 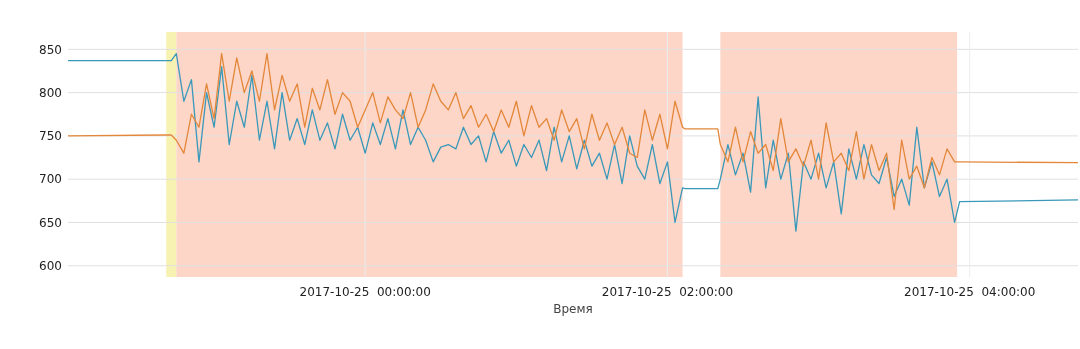 I want to click on y-tick-label: 750, so click(x=50, y=136).